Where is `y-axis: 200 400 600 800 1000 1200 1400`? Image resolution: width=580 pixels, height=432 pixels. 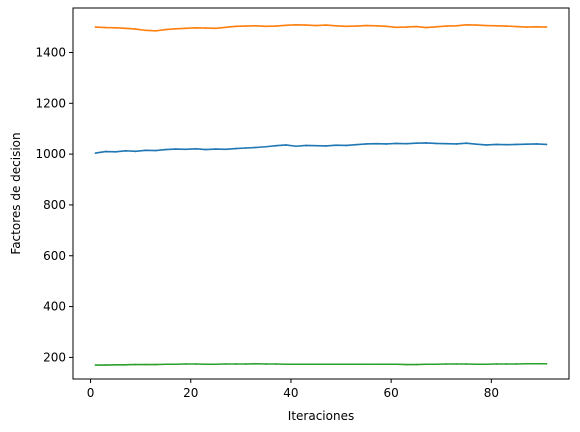
y-axis: 200 400 600 800 1000 1200 1400 is located at coordinates (54, 204).